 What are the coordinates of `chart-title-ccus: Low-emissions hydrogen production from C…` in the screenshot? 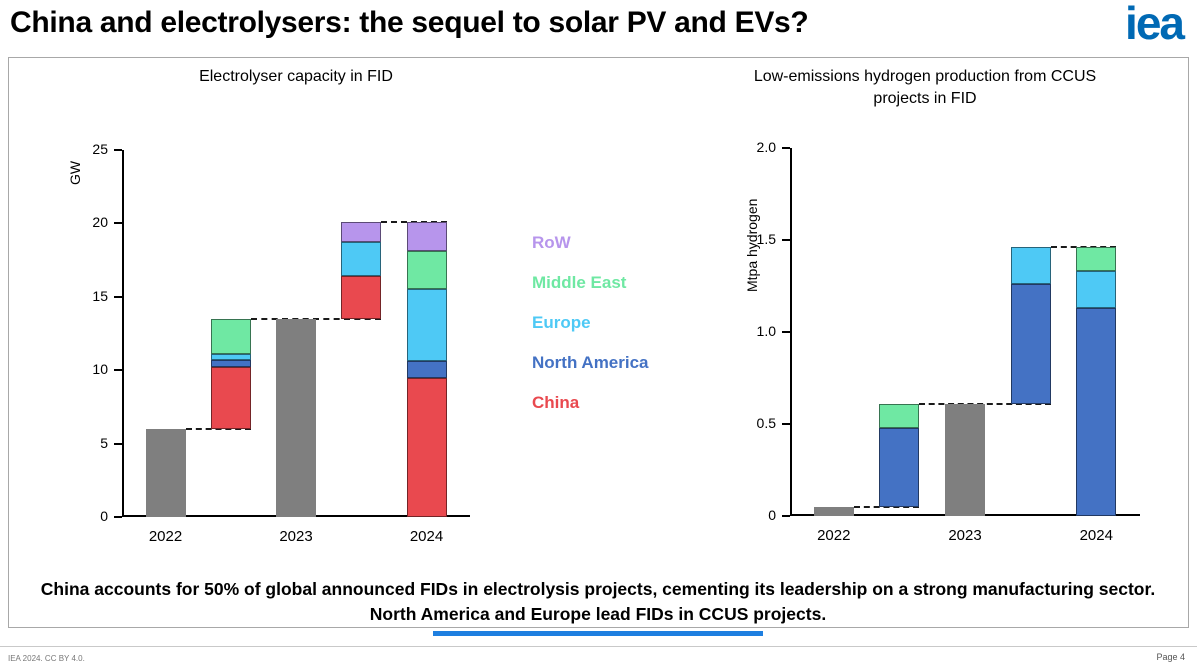 It's located at (925, 87).